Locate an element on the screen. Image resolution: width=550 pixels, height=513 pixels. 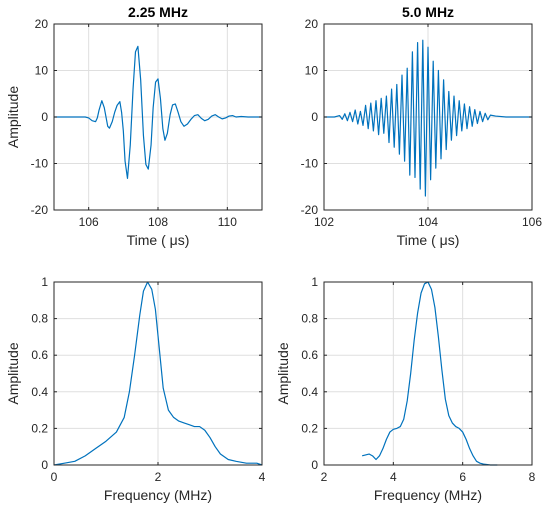
x-tick-label: 102 is located at coordinates (324, 222).